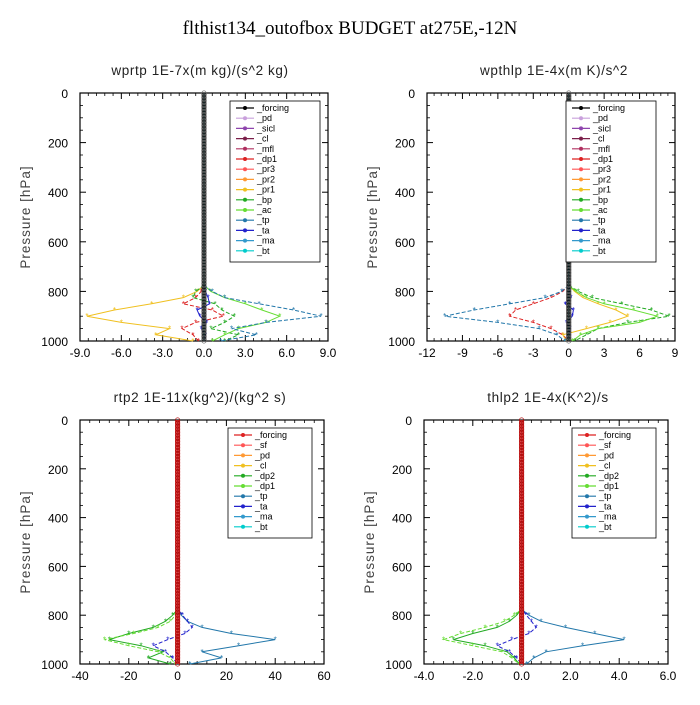 This screenshot has height=705, width=700. Describe the element at coordinates (599, 251) in the screenshot. I see `legend-label: _bt` at that location.